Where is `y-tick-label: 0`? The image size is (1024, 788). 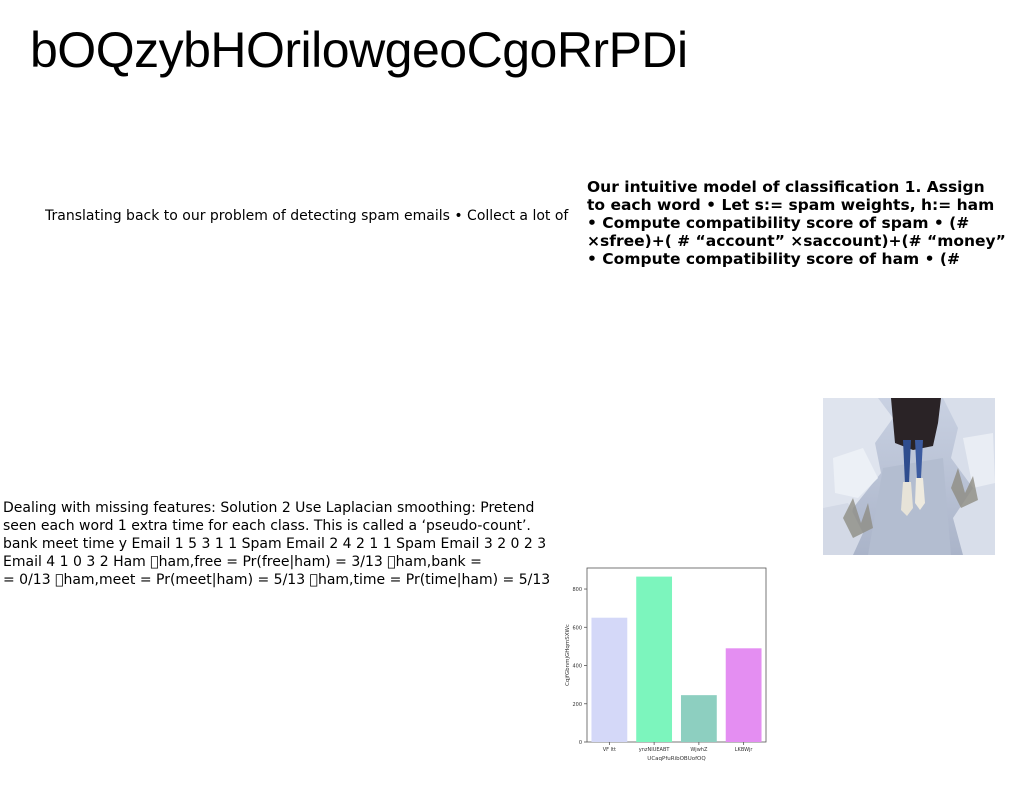
y-tick-label: 0 is located at coordinates (580, 743).